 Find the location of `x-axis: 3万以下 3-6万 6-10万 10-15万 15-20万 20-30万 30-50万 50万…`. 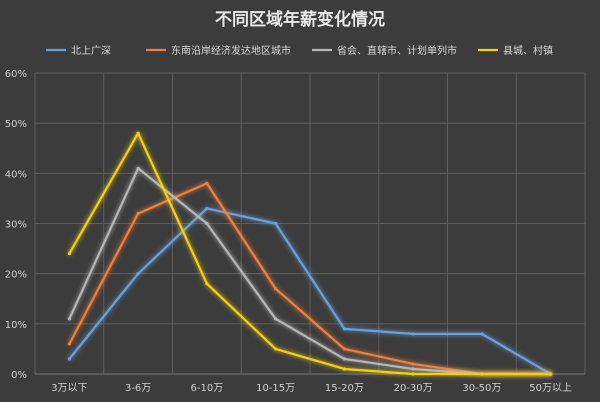

x-axis: 3万以下 3-6万 6-10万 10-15万 15-20万 20-30万 30-50万 50万… is located at coordinates (311, 388).